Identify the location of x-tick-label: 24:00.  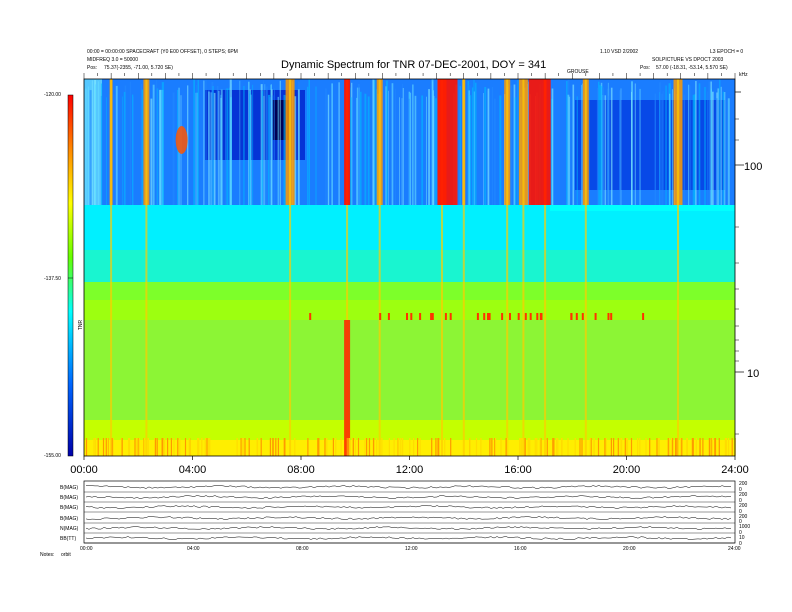
(735, 470).